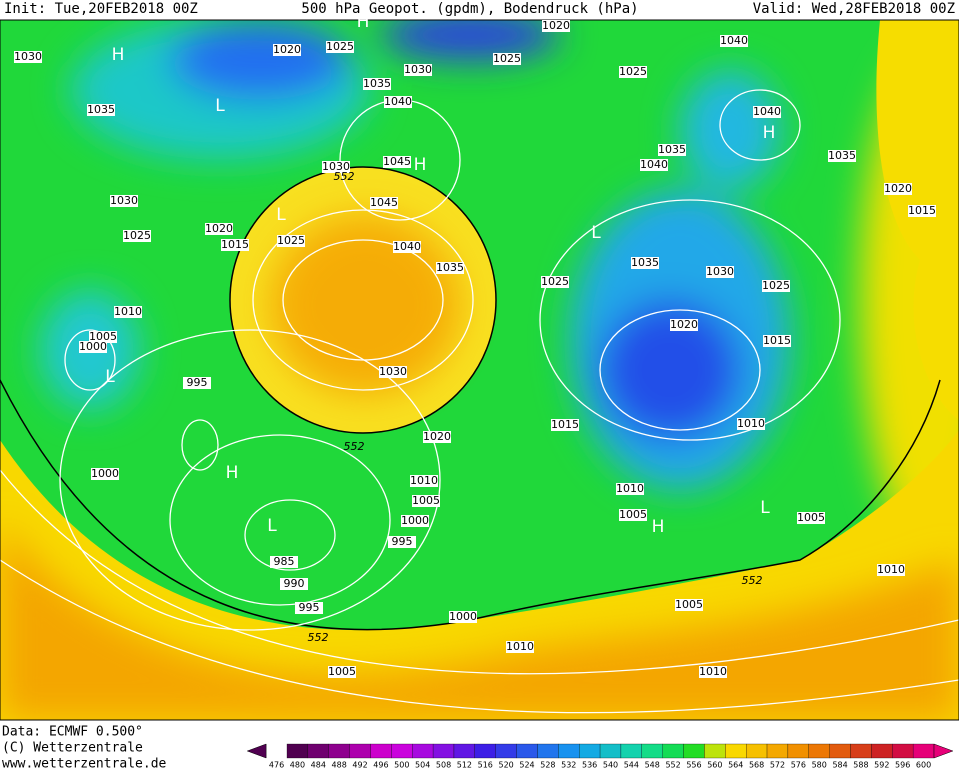  What do you see at coordinates (309, 607) in the screenshot?
I see `isobar-label: 995` at bounding box center [309, 607].